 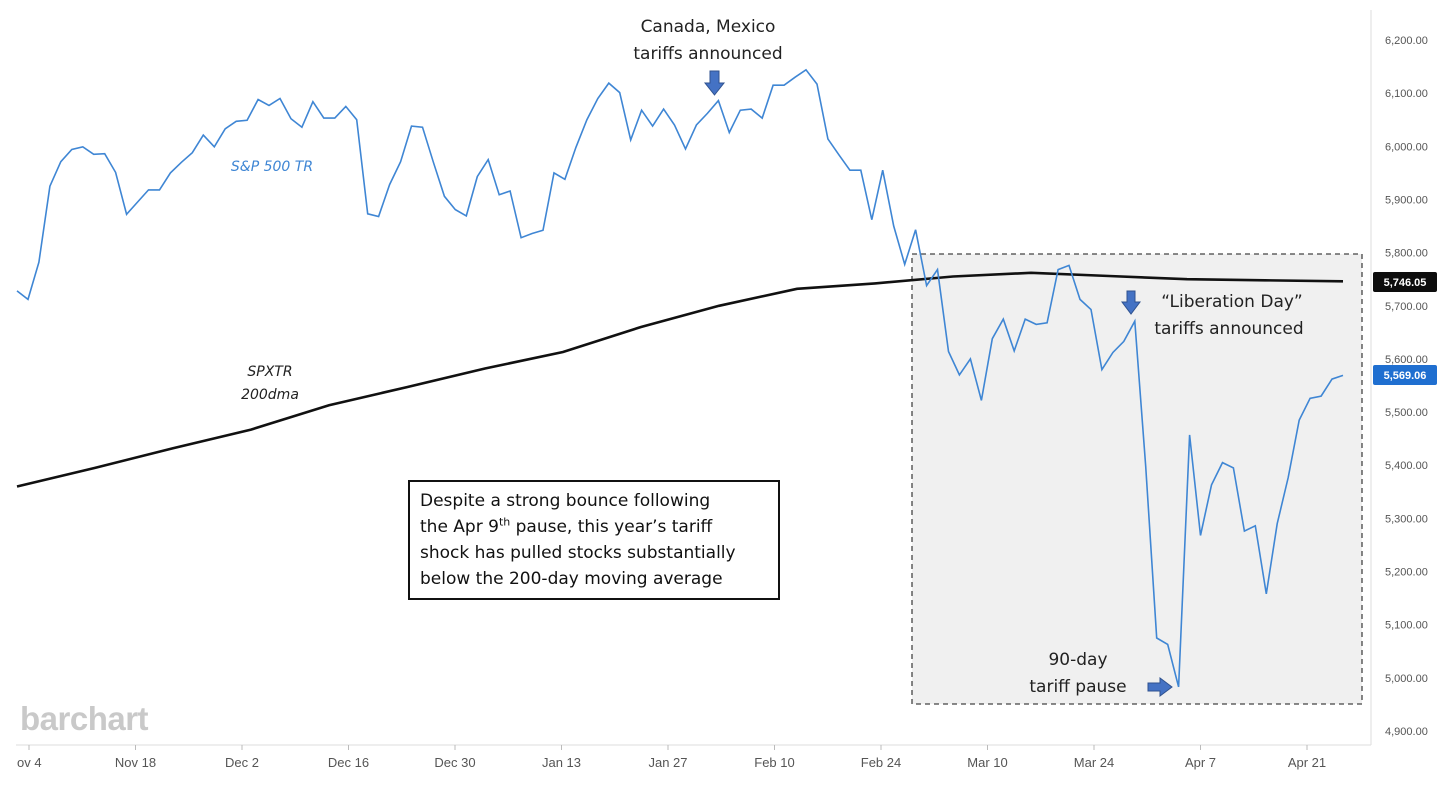 I want to click on dma-series-label-line2: 200dma, so click(x=270, y=395).